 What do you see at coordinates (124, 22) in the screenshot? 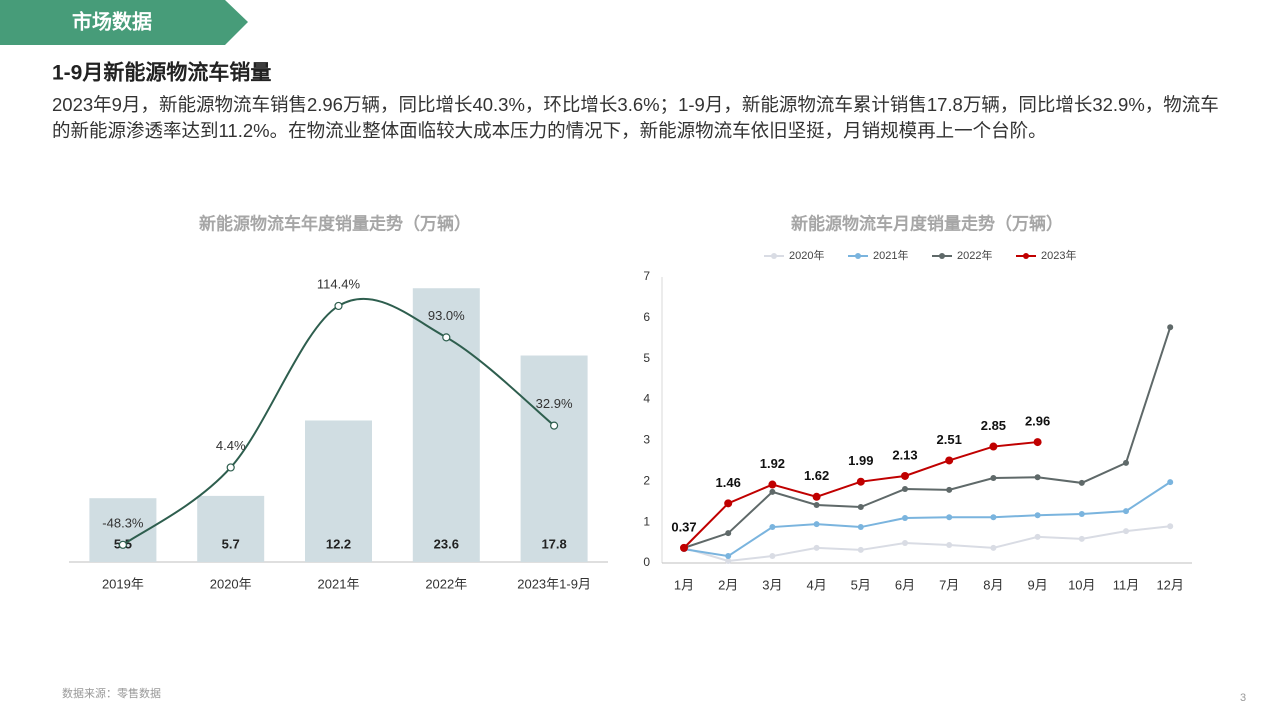
I see `tag-bg` at bounding box center [124, 22].